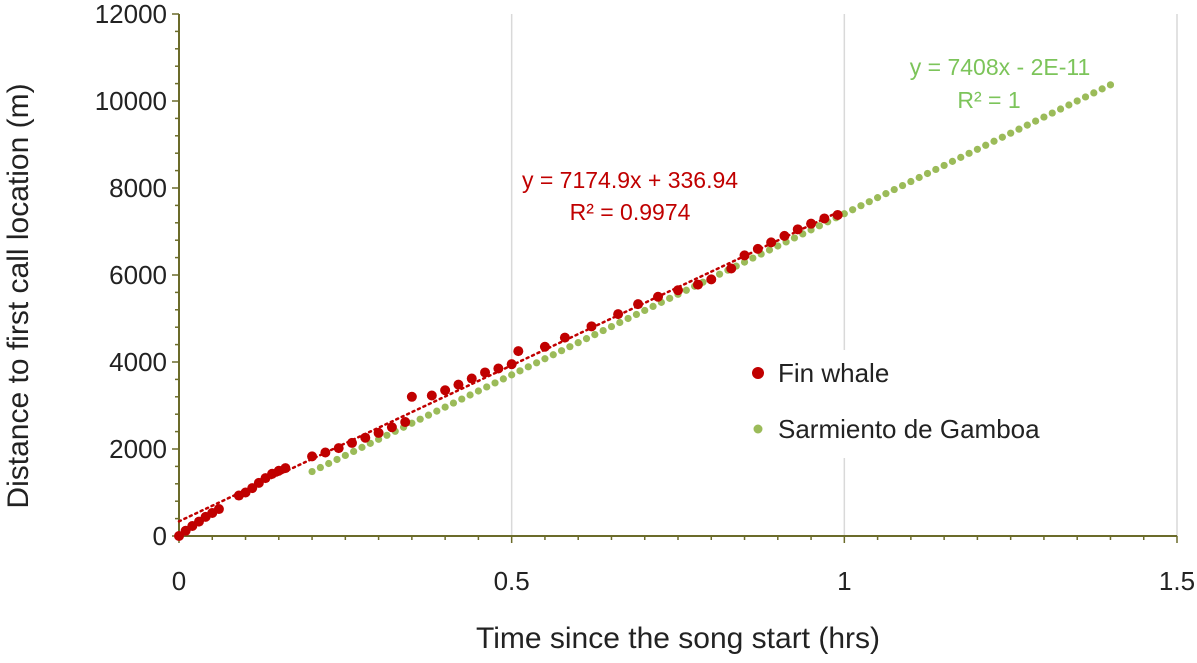  What do you see at coordinates (988, 100) in the screenshot?
I see `sarmiento-r2: R² = 1` at bounding box center [988, 100].